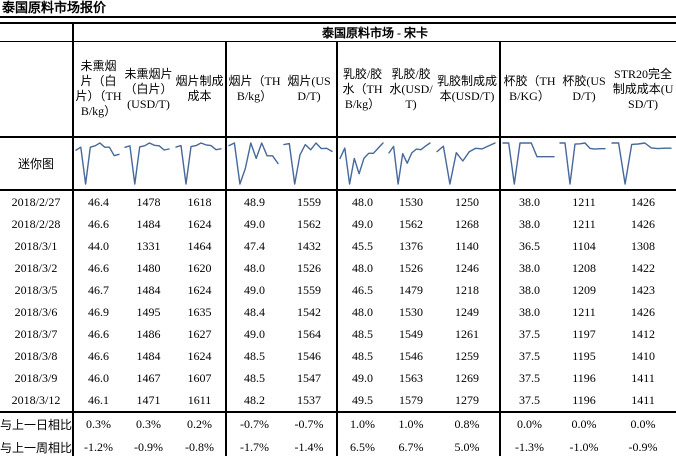  I want to click on percent-cell: 0.8%, so click(467, 424).